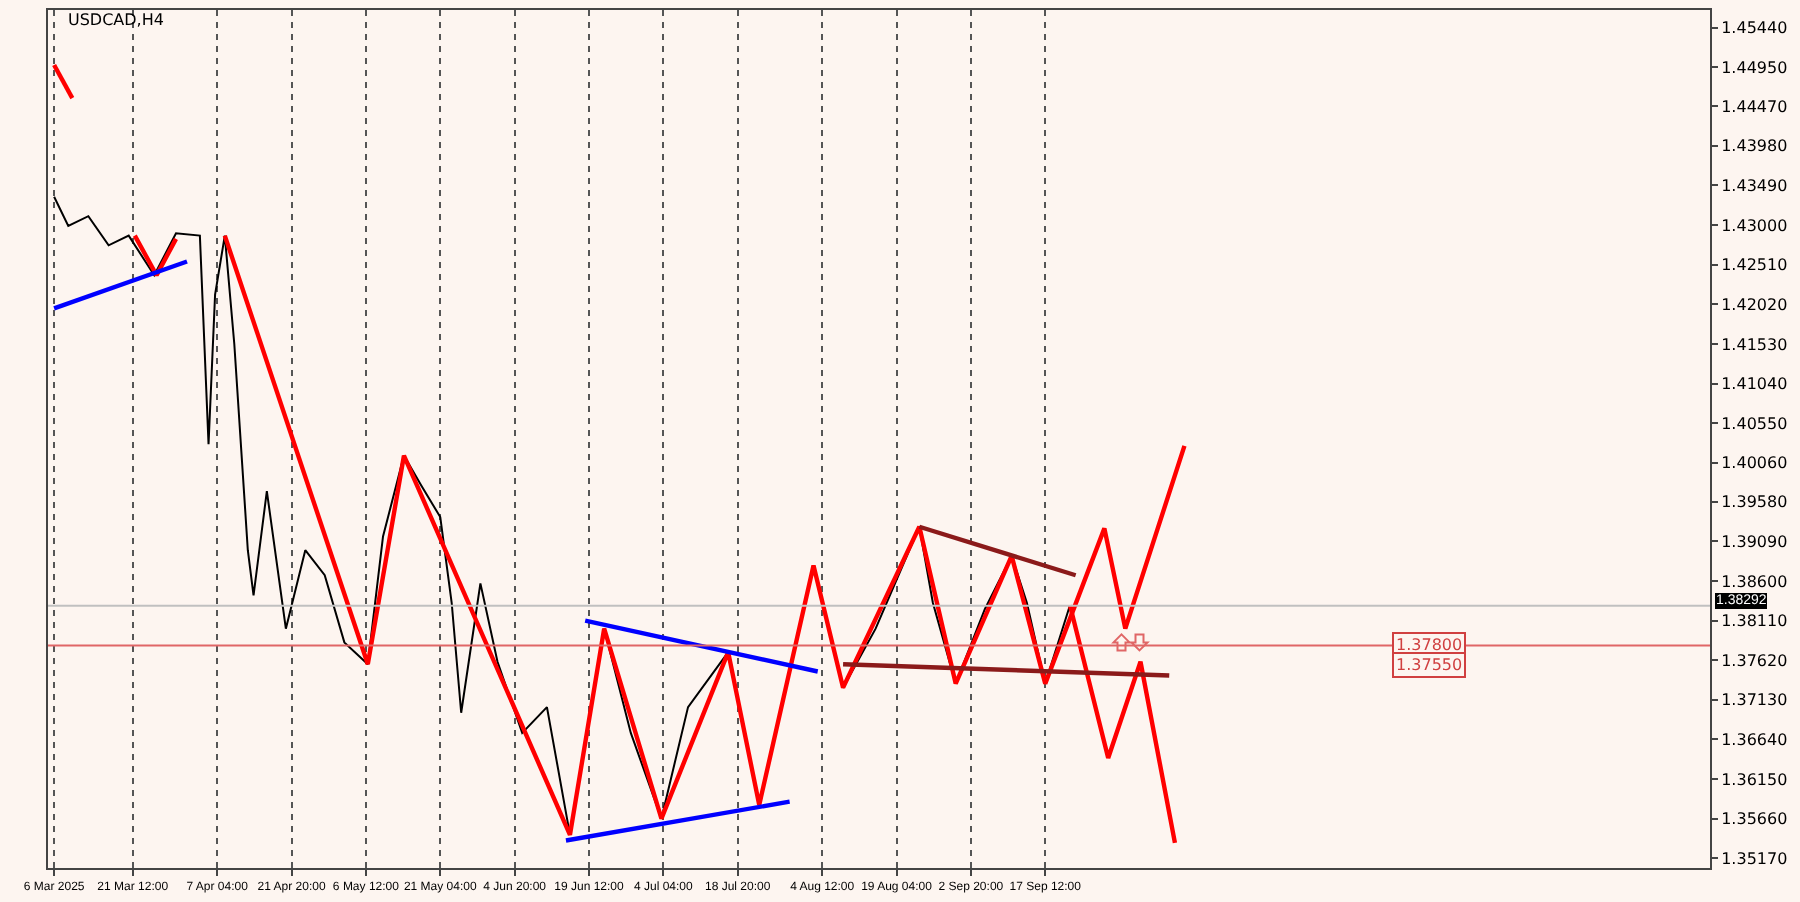  I want to click on y-tick-label: 1.38600, so click(1754, 581).